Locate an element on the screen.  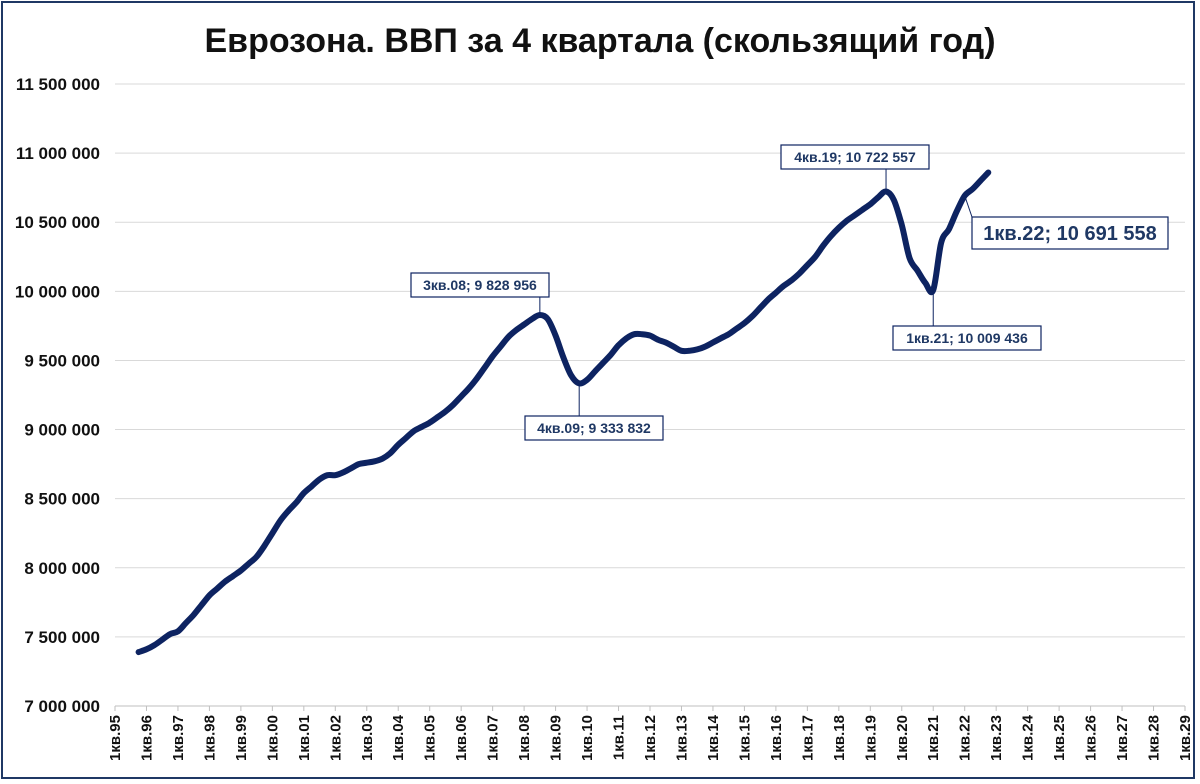
x-tick-label: 1кв.02 is located at coordinates (335, 738).